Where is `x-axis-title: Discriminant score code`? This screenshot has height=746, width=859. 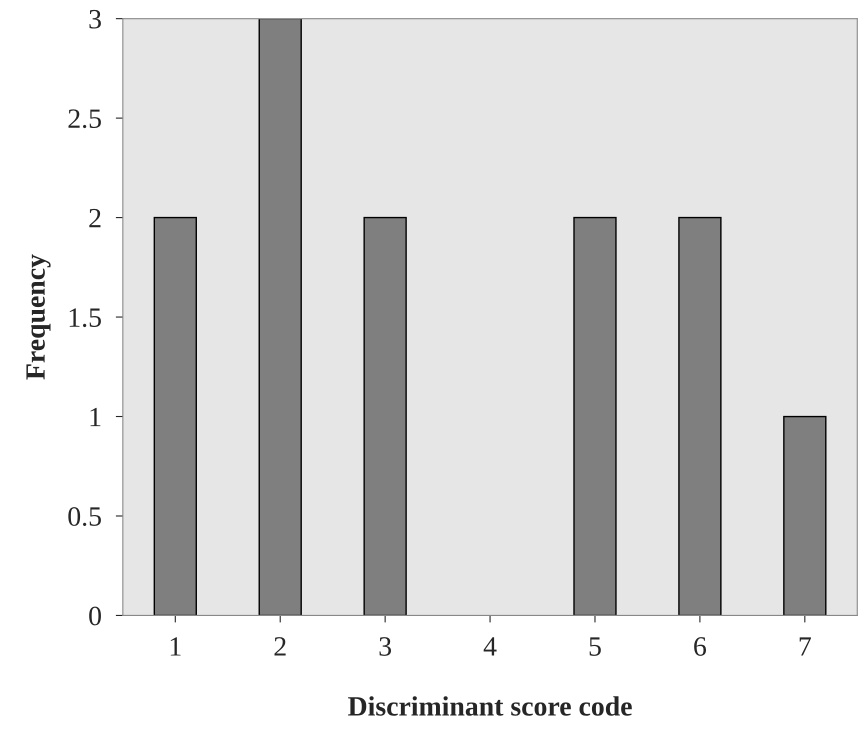 x-axis-title: Discriminant score code is located at coordinates (490, 706).